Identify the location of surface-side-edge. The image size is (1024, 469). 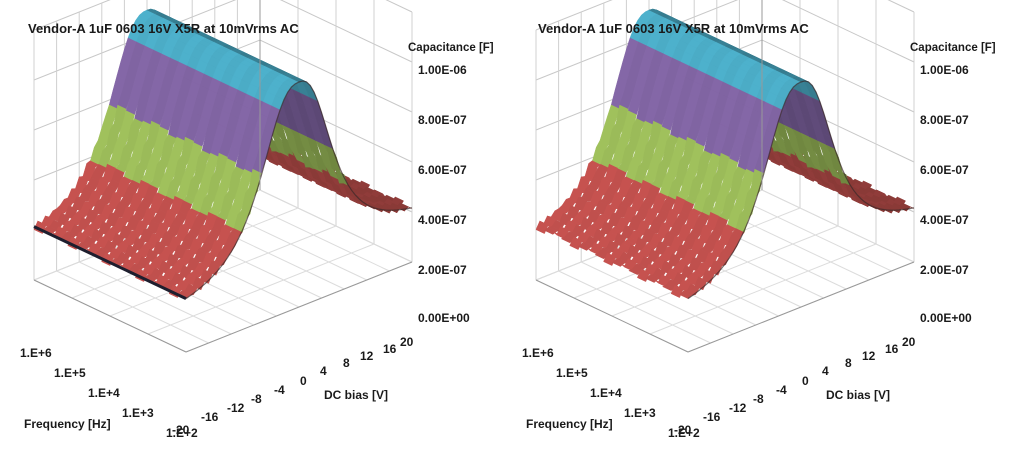
(110, 262).